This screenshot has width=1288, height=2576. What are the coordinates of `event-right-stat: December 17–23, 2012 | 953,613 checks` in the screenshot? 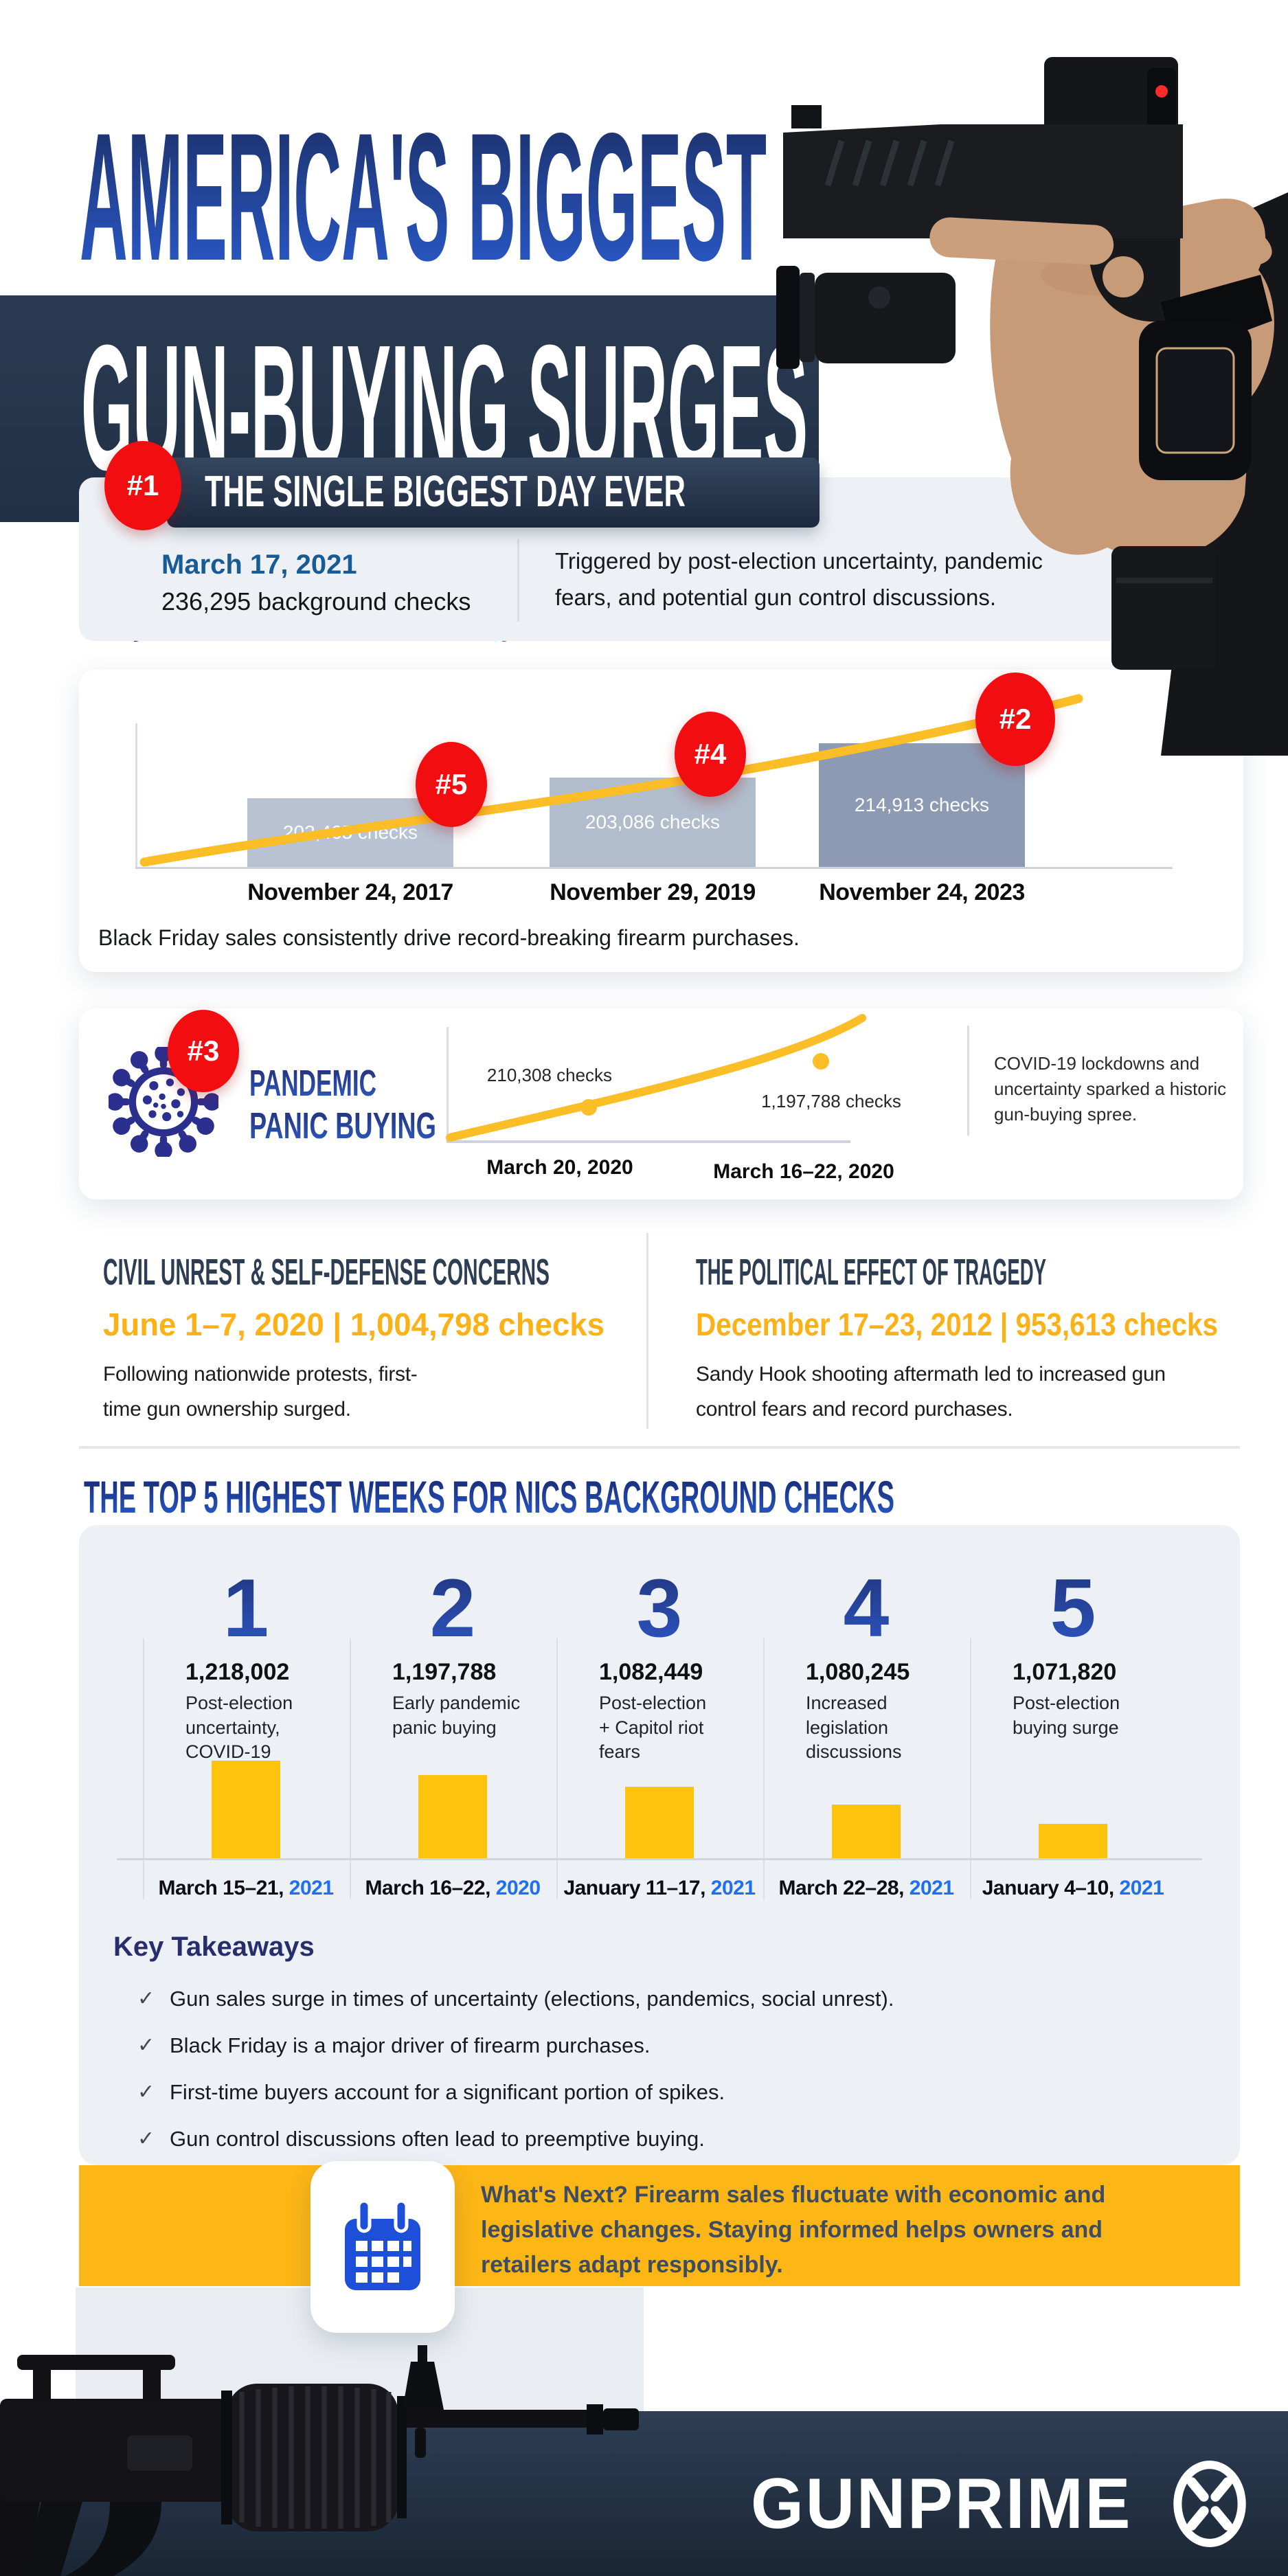 It's located at (957, 1324).